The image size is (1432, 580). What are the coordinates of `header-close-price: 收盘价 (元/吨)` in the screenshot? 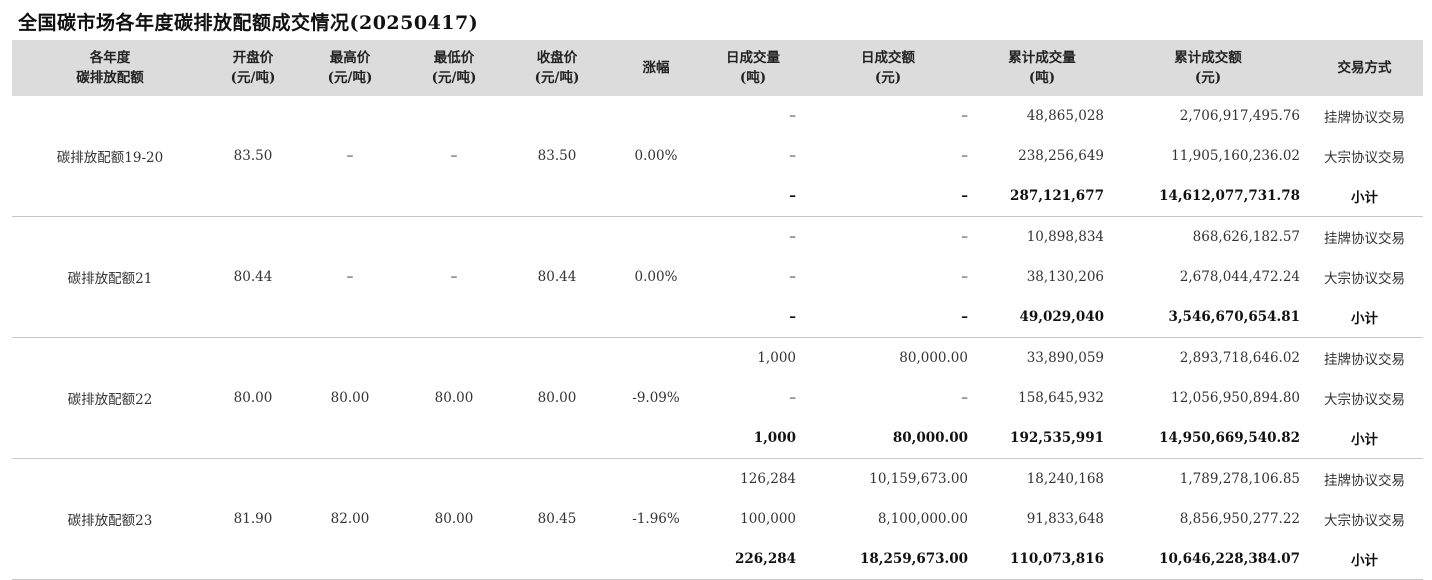 It's located at (557, 68).